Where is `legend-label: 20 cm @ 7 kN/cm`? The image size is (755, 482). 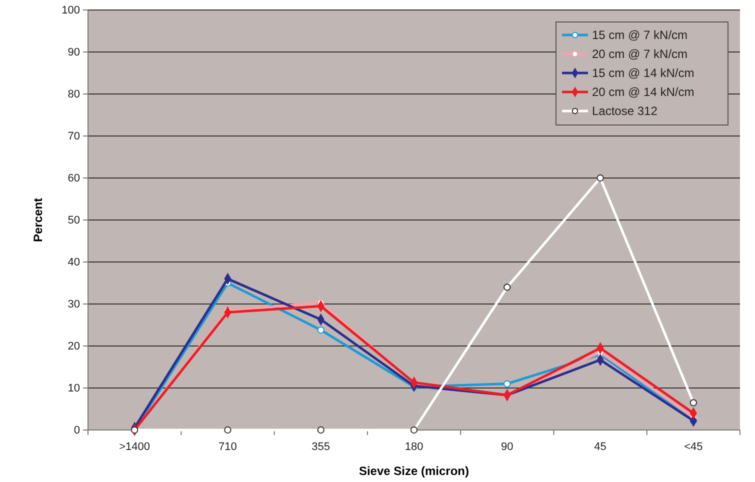
legend-label: 20 cm @ 7 kN/cm is located at coordinates (640, 54).